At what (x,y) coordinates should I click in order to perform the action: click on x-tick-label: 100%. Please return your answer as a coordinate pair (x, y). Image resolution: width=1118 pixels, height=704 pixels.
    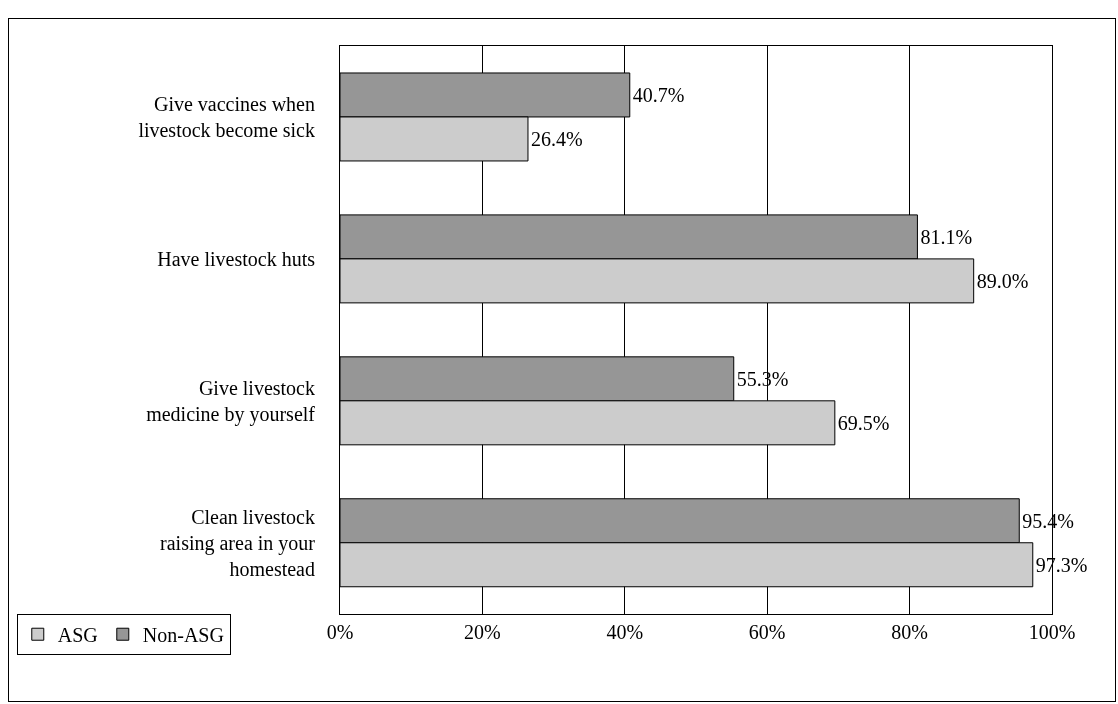
    Looking at the image, I should click on (1052, 631).